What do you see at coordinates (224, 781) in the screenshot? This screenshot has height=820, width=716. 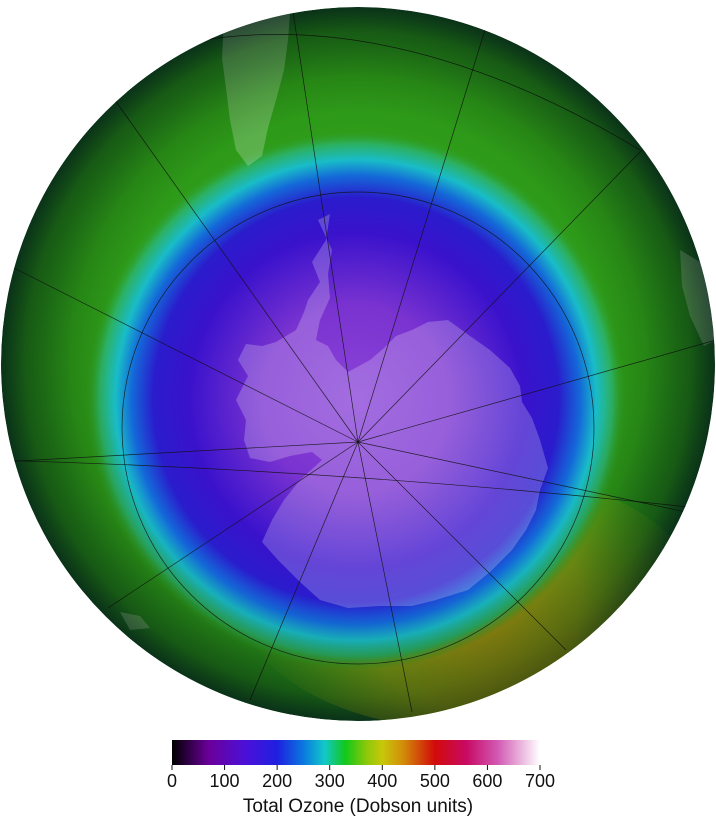 I see `colorbar-tick-label: 100` at bounding box center [224, 781].